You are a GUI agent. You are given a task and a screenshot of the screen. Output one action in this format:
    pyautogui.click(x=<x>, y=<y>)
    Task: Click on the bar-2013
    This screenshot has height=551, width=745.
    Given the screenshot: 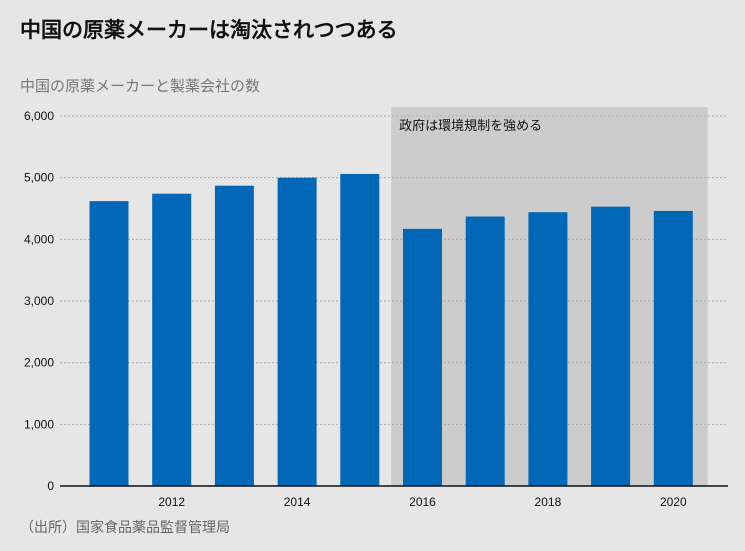 What is the action you would take?
    pyautogui.click(x=234, y=335)
    